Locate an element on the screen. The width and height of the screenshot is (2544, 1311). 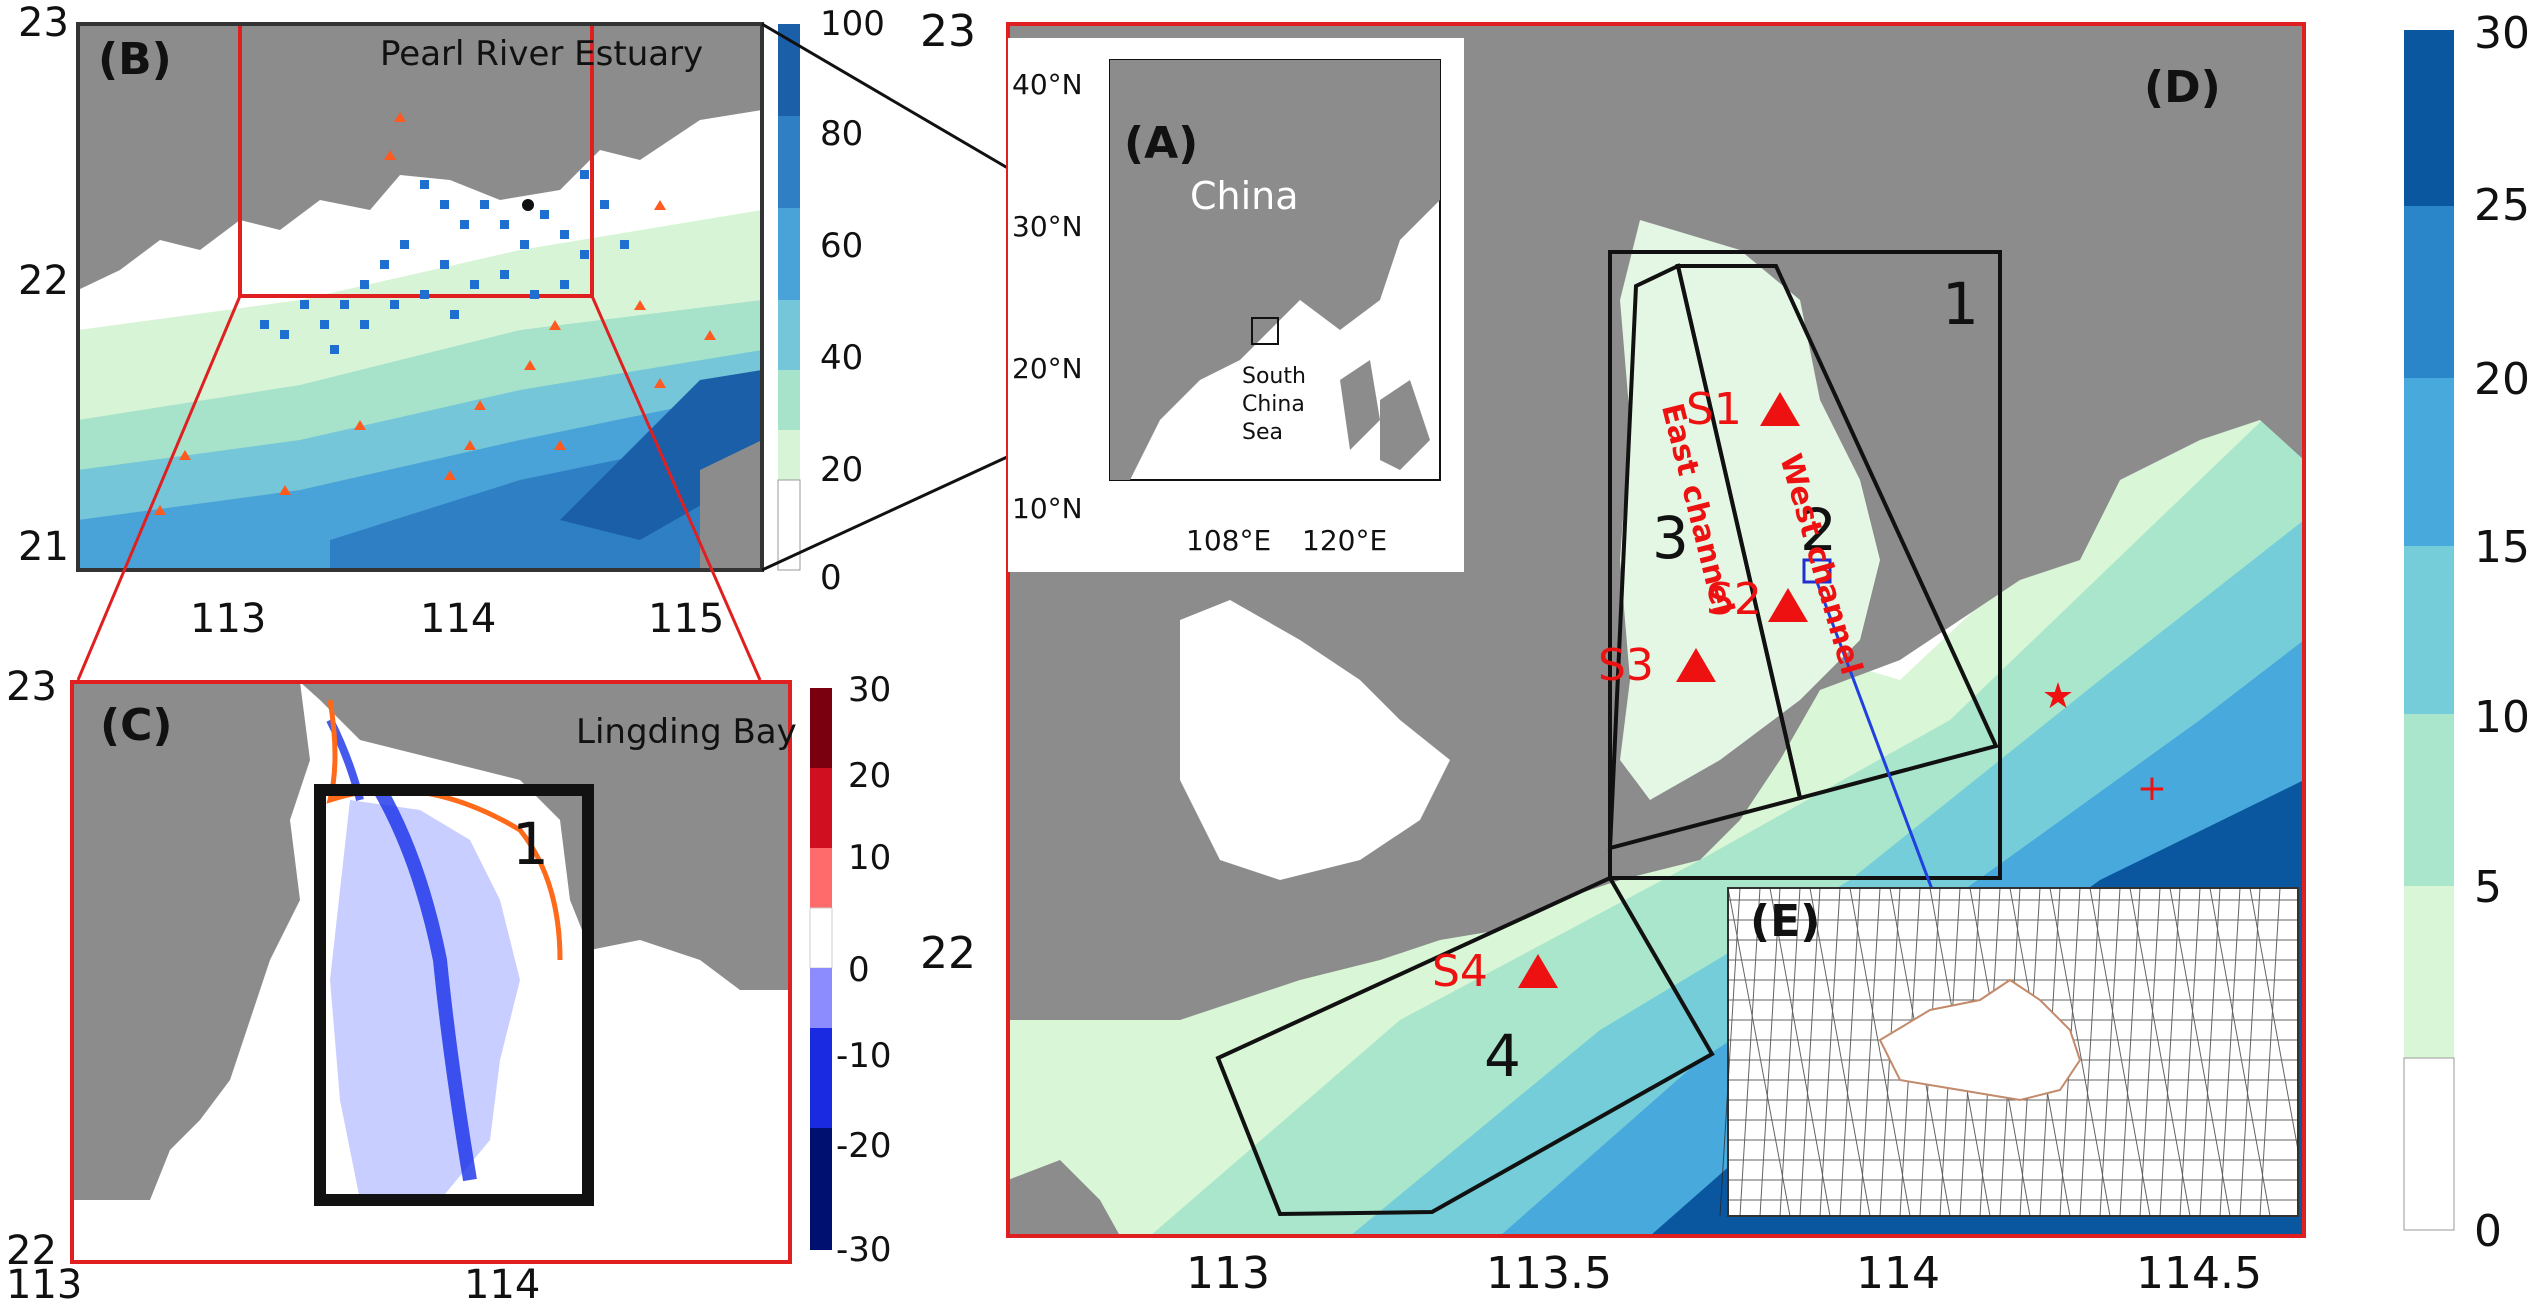
station-s4-label: S4 is located at coordinates (1460, 971).